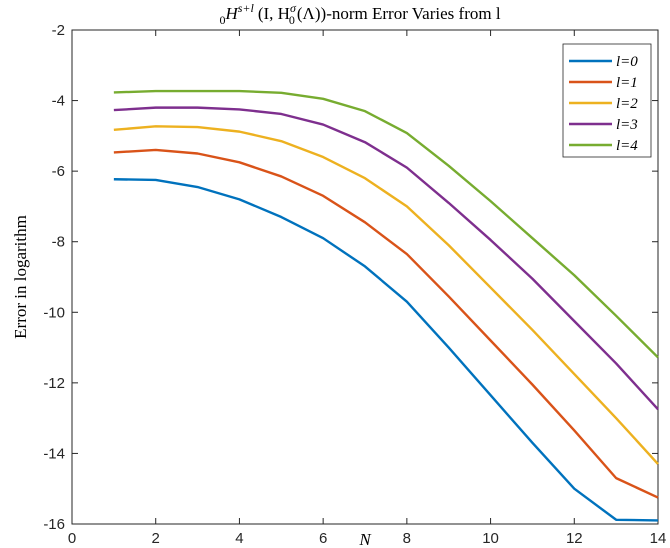 The width and height of the screenshot is (670, 548). What do you see at coordinates (20, 277) in the screenshot?
I see `y-axis-label: Error in logarithm` at bounding box center [20, 277].